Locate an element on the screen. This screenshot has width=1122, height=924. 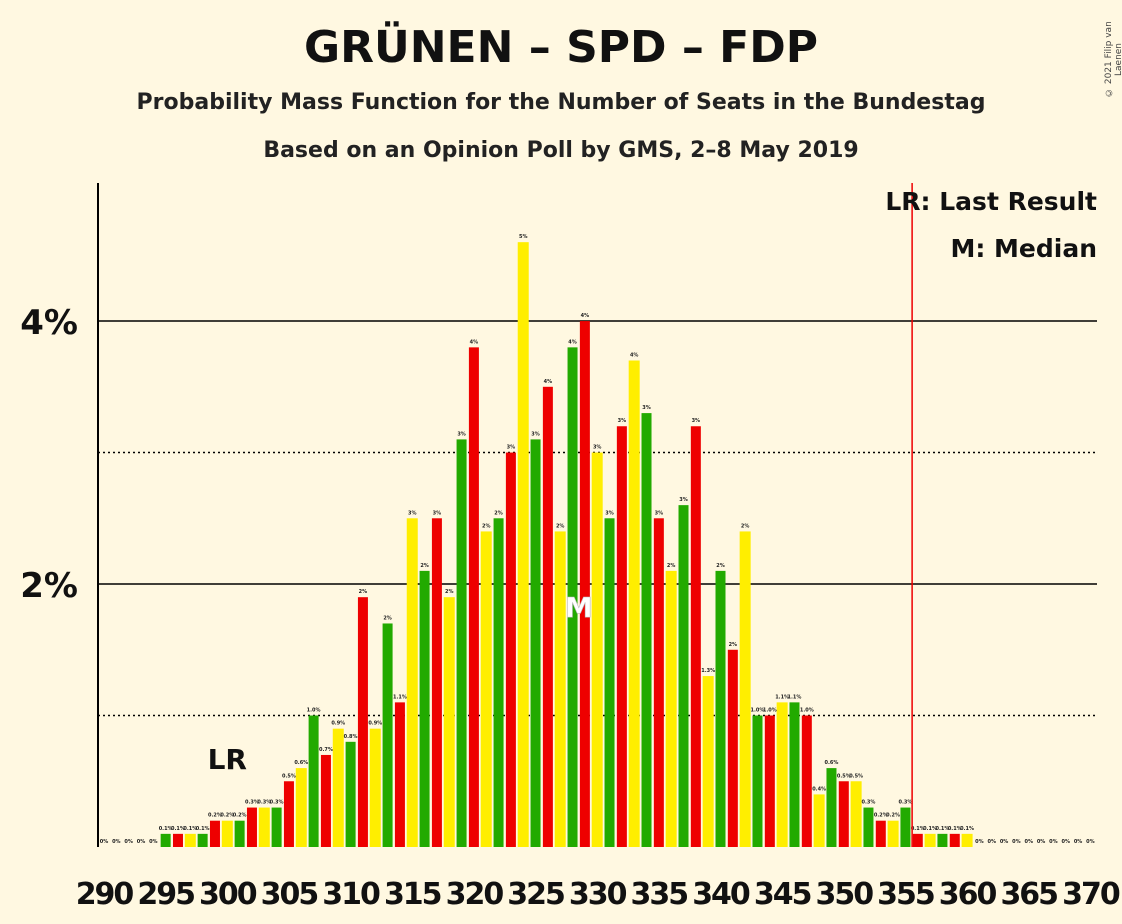
bar-value-label: 0.2% is located at coordinates (893, 816).